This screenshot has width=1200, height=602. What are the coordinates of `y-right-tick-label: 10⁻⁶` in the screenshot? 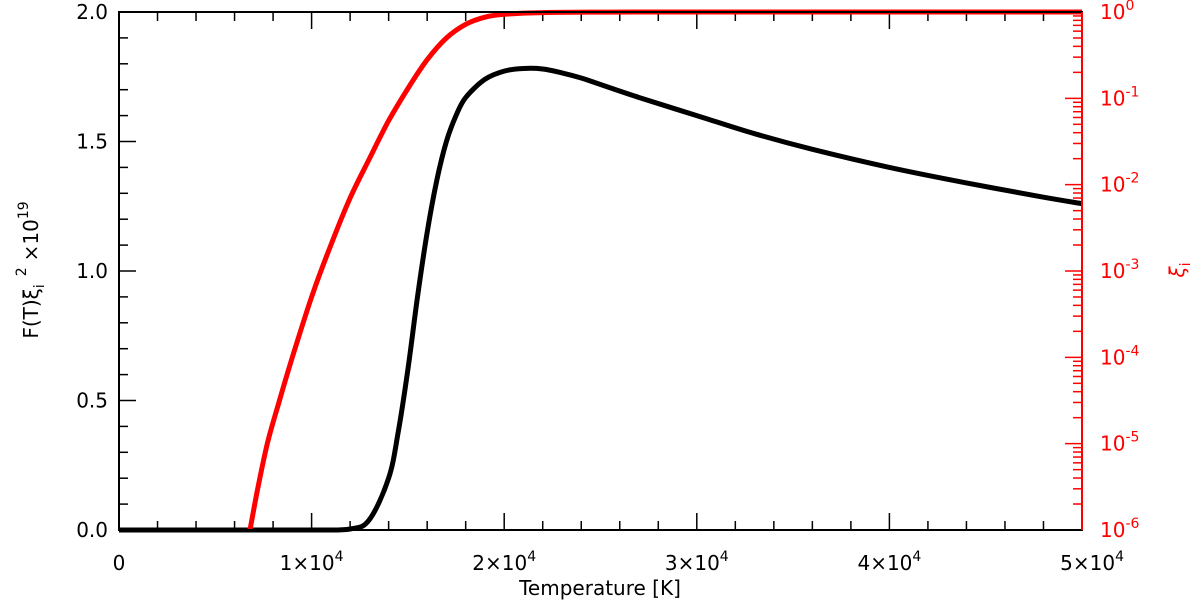 It's located at (1120, 529).